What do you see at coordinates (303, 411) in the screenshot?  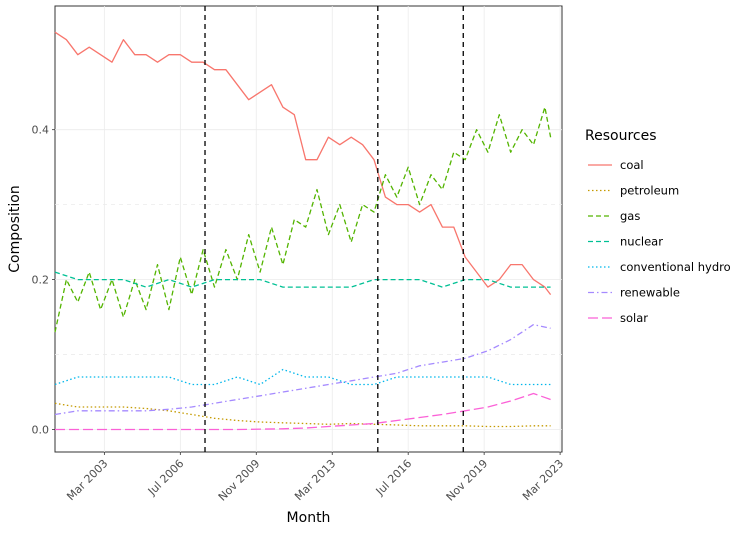 I see `series-line-solar` at bounding box center [303, 411].